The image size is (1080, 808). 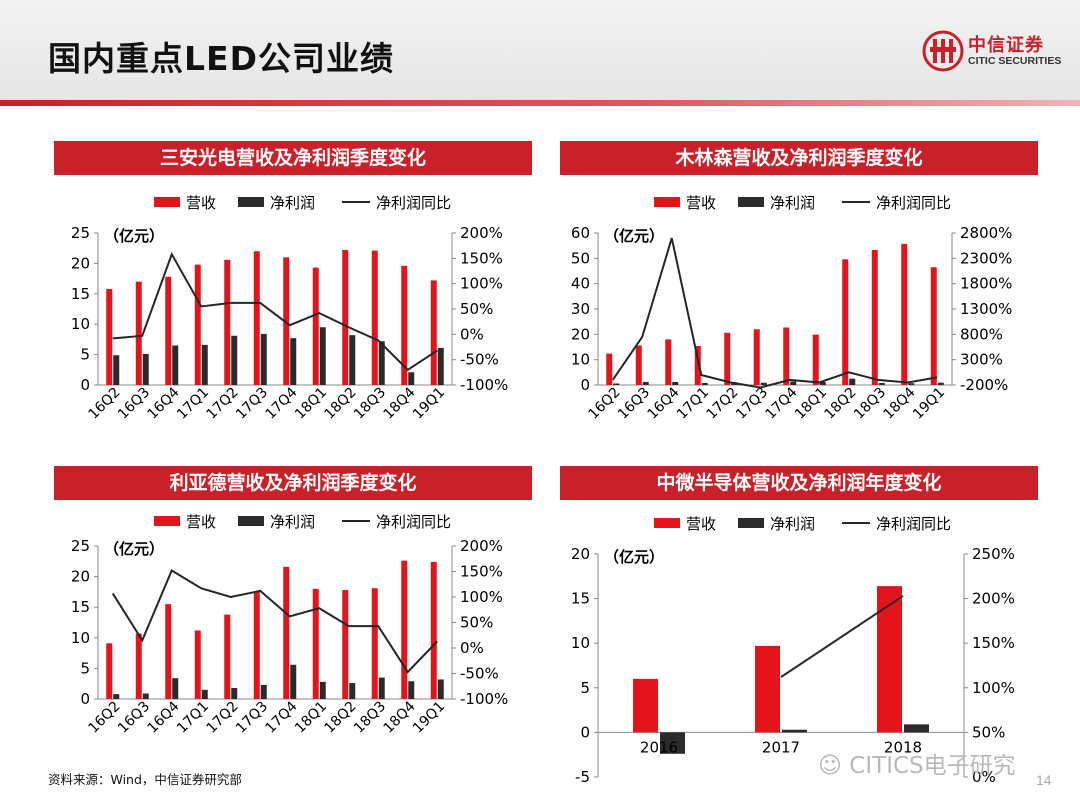 What do you see at coordinates (986, 309) in the screenshot?
I see `y2-tick-label: 1300%` at bounding box center [986, 309].